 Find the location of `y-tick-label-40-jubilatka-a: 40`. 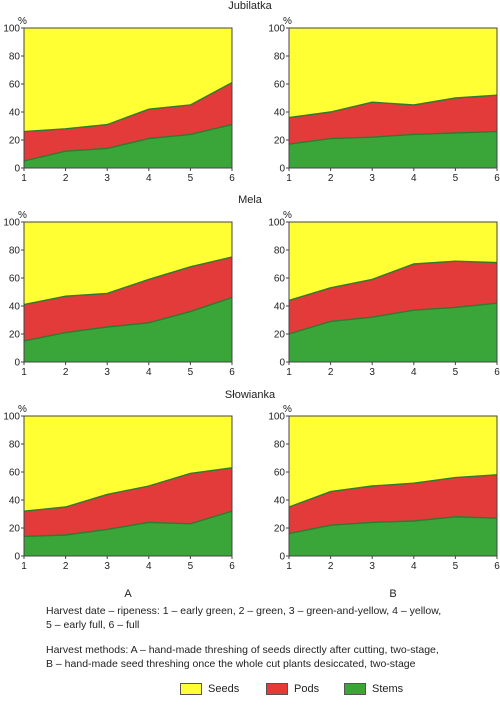

y-tick-label-40-jubilatka-a: 40 is located at coordinates (15, 113).